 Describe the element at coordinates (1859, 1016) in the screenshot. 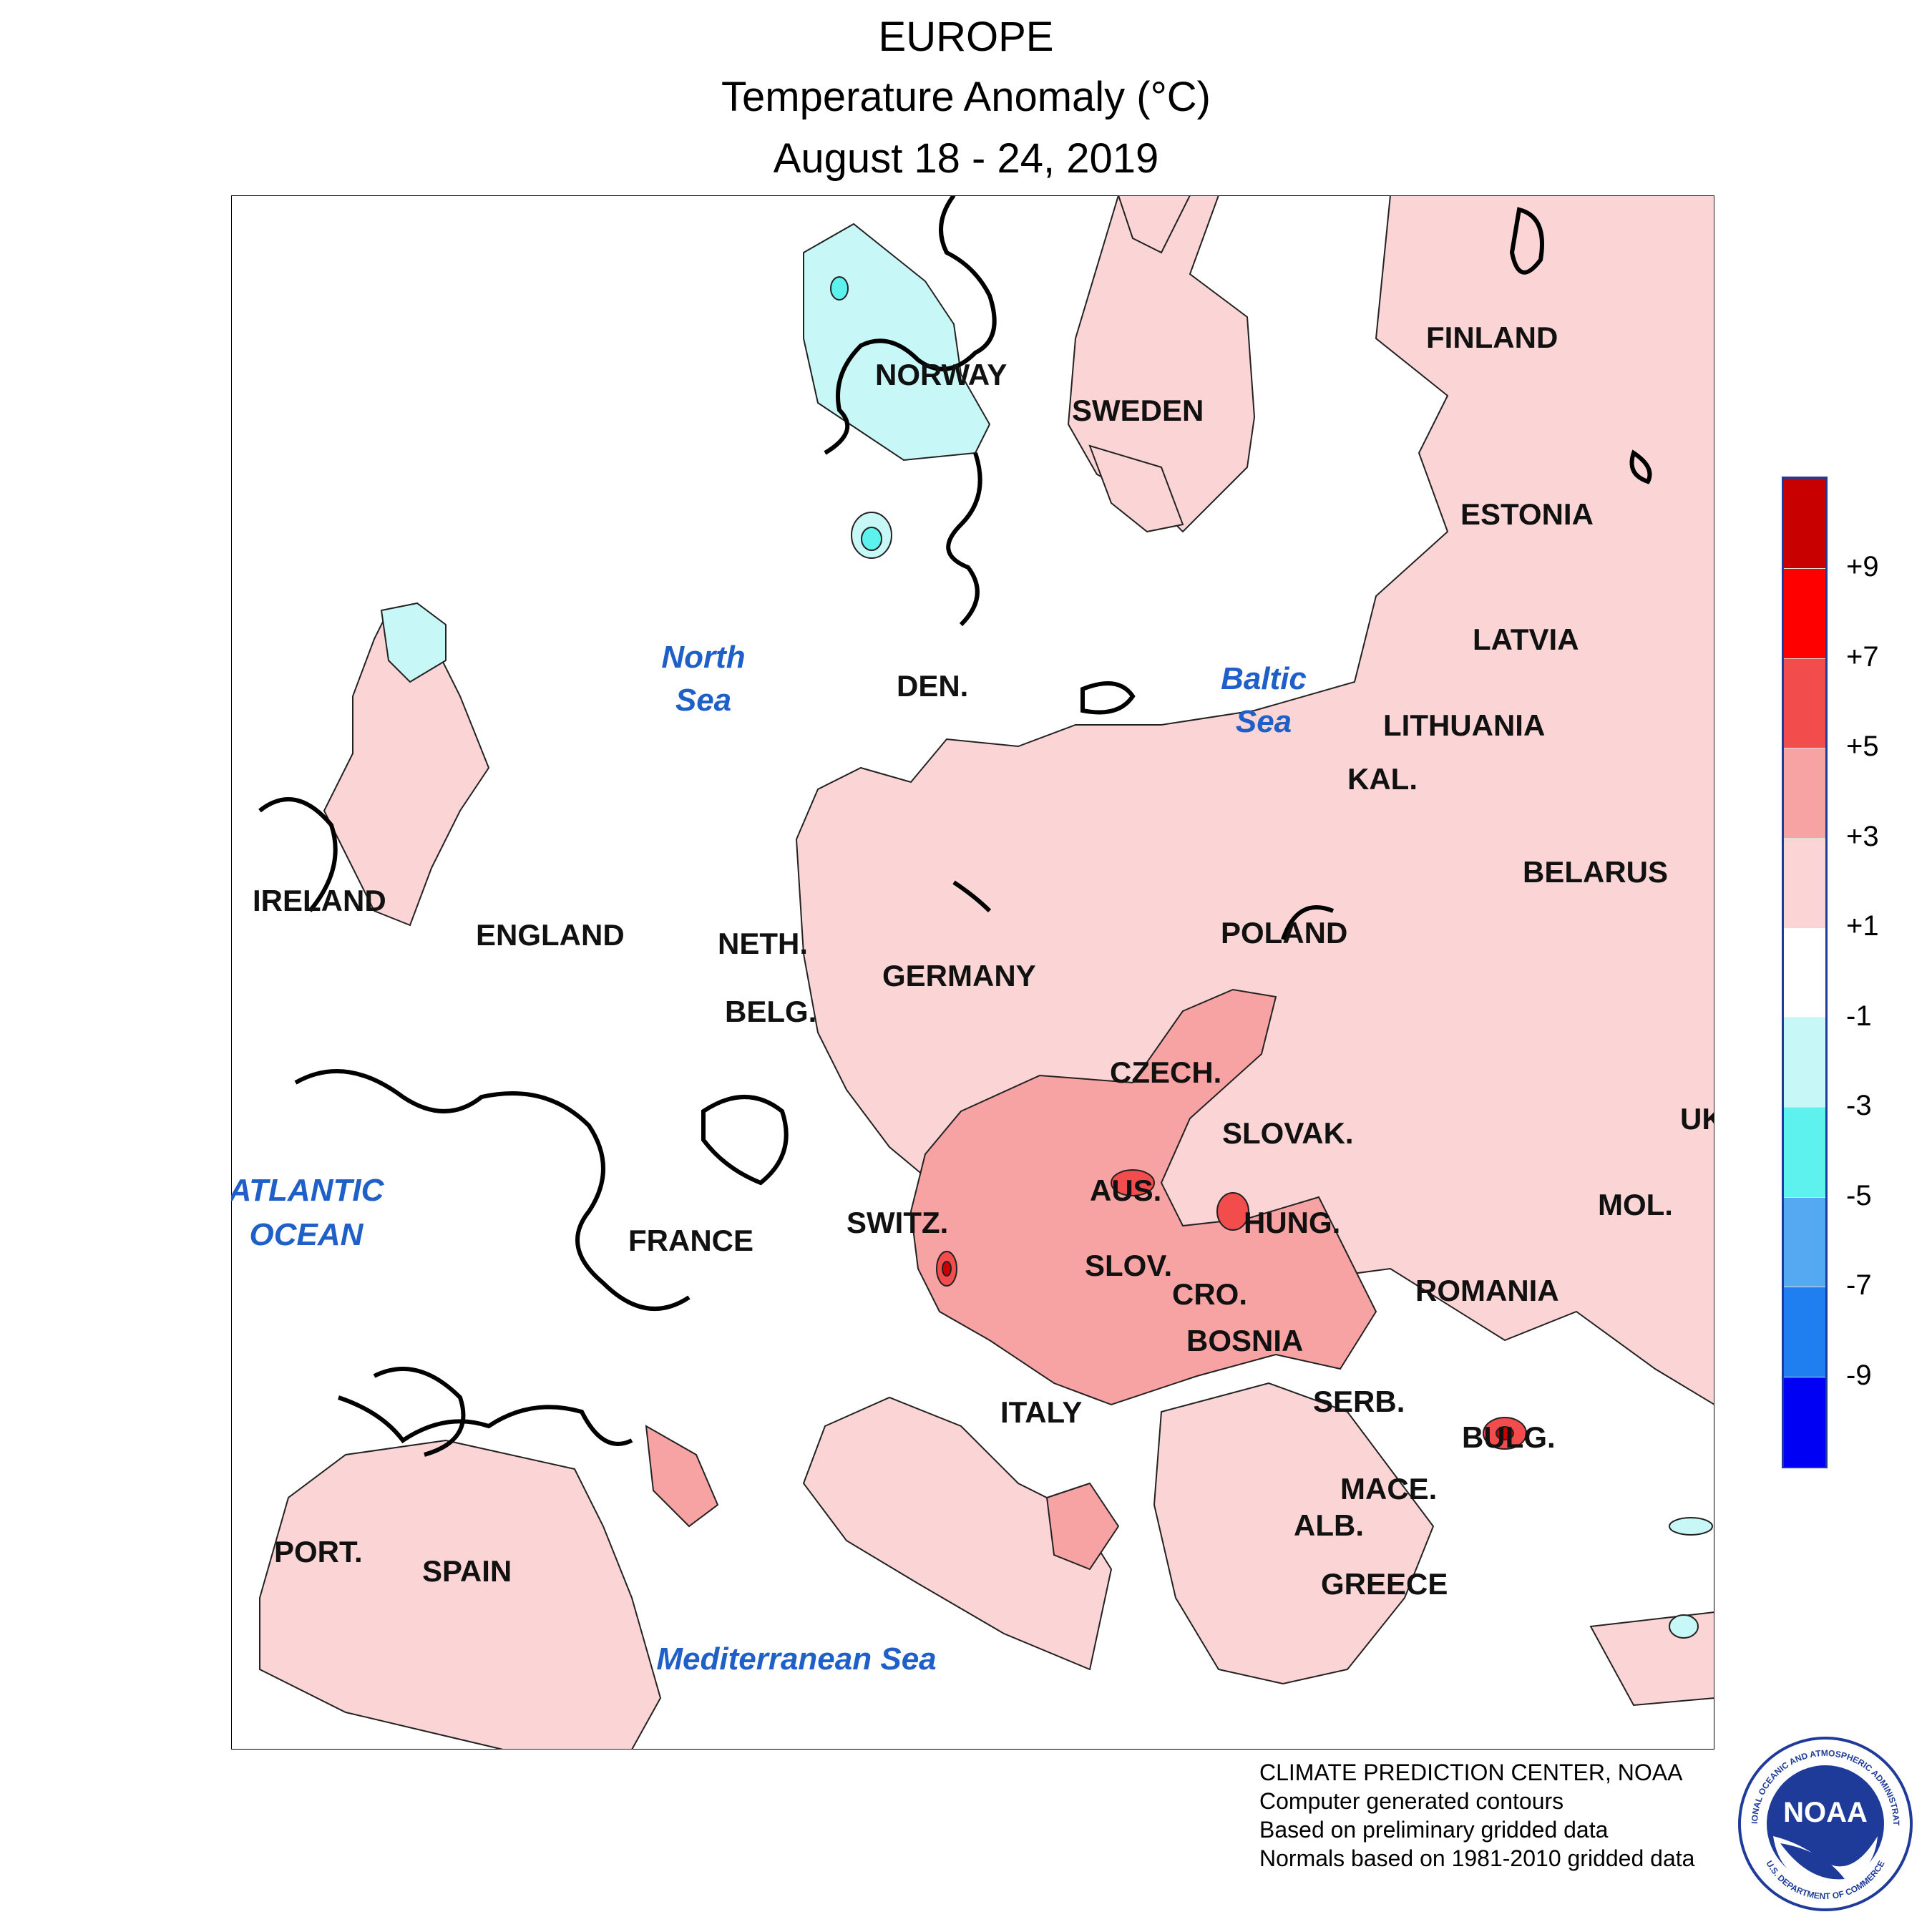

I see `legend-tick-label: -1` at that location.